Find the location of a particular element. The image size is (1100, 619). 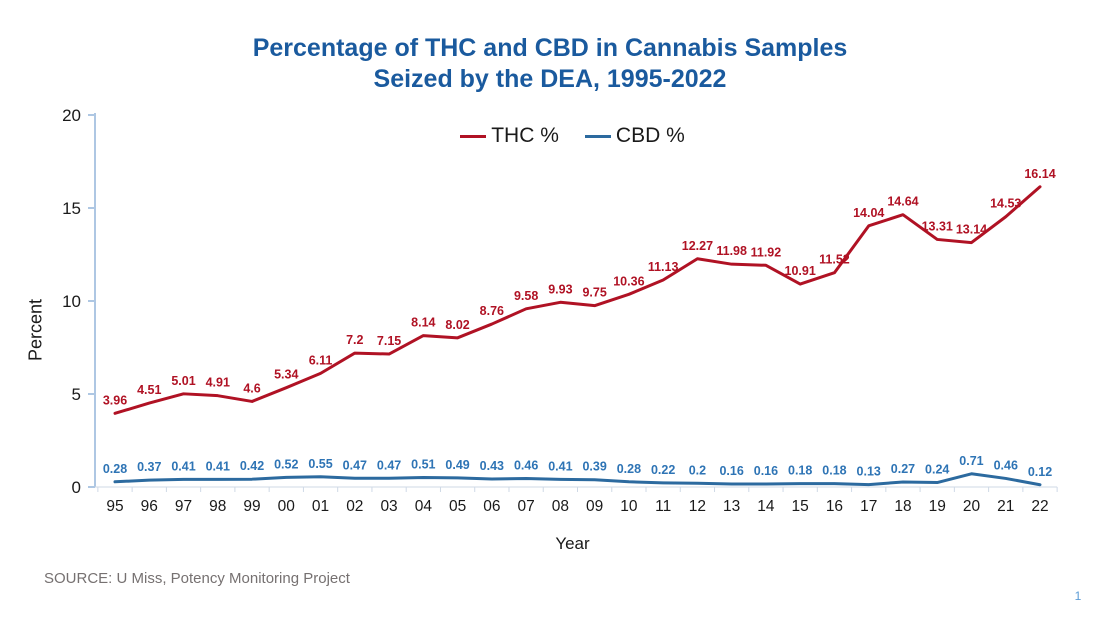

thc-data-label: 10.36 is located at coordinates (628, 281).